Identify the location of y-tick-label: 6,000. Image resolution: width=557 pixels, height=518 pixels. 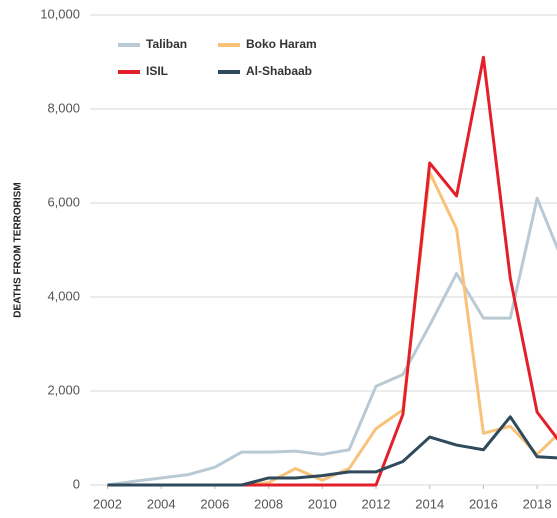
(63, 201).